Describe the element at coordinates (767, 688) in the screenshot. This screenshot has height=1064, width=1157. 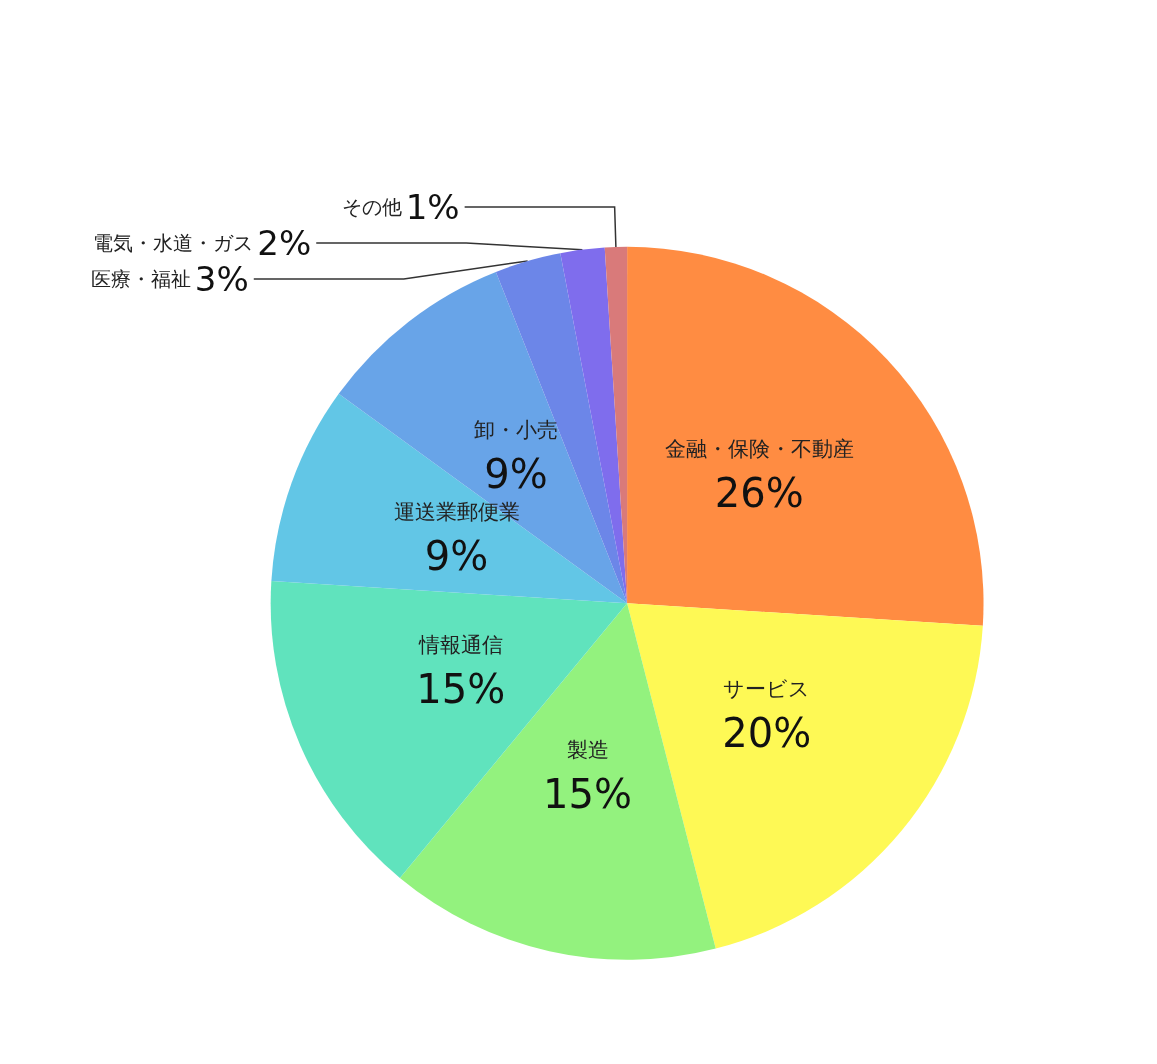
I see `slice-label: サービス` at that location.